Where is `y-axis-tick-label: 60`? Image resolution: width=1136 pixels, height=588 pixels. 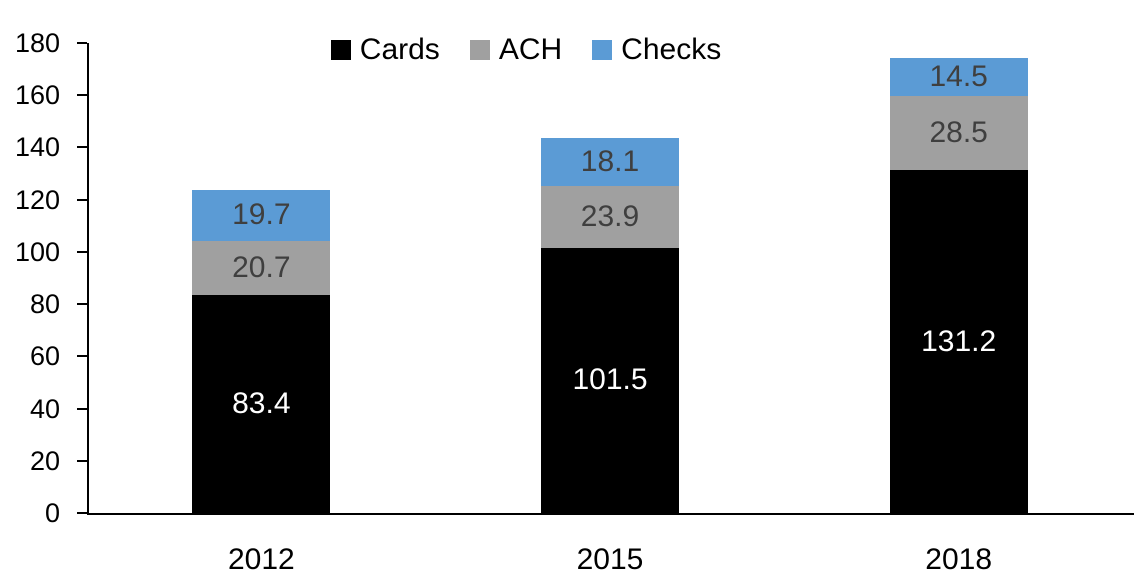
y-axis-tick-label: 60 is located at coordinates (44, 356).